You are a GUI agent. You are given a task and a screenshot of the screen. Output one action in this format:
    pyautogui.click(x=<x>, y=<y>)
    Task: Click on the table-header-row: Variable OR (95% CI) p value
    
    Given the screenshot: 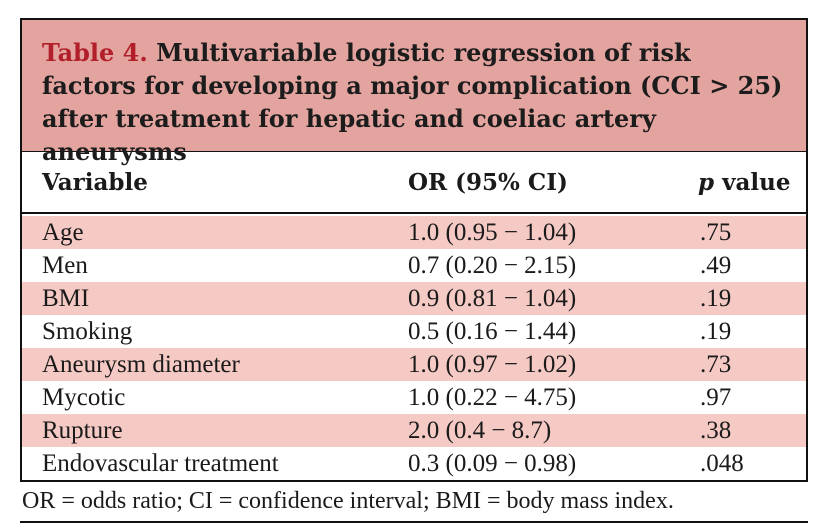 What is the action you would take?
    pyautogui.click(x=414, y=183)
    